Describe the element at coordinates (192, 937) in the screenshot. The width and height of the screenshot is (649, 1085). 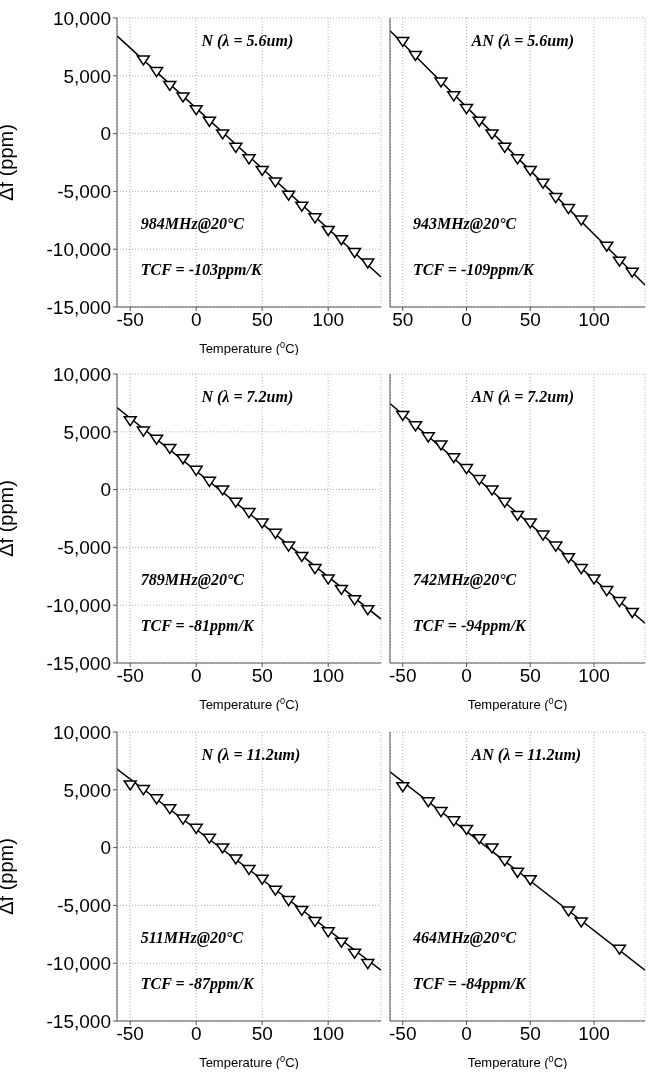
I see `annotation: 511MHz@20°C` at that location.